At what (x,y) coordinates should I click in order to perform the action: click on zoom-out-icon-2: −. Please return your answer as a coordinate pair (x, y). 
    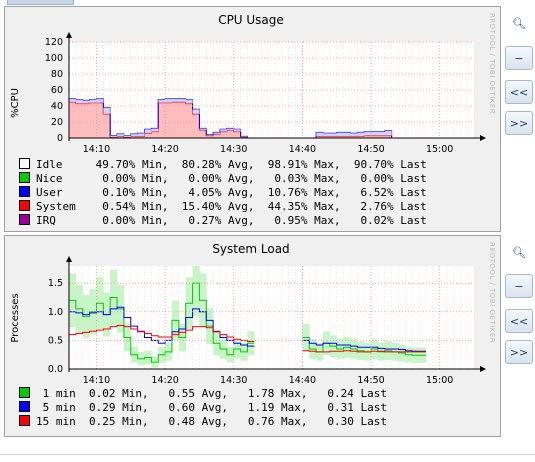
    Looking at the image, I should click on (519, 286).